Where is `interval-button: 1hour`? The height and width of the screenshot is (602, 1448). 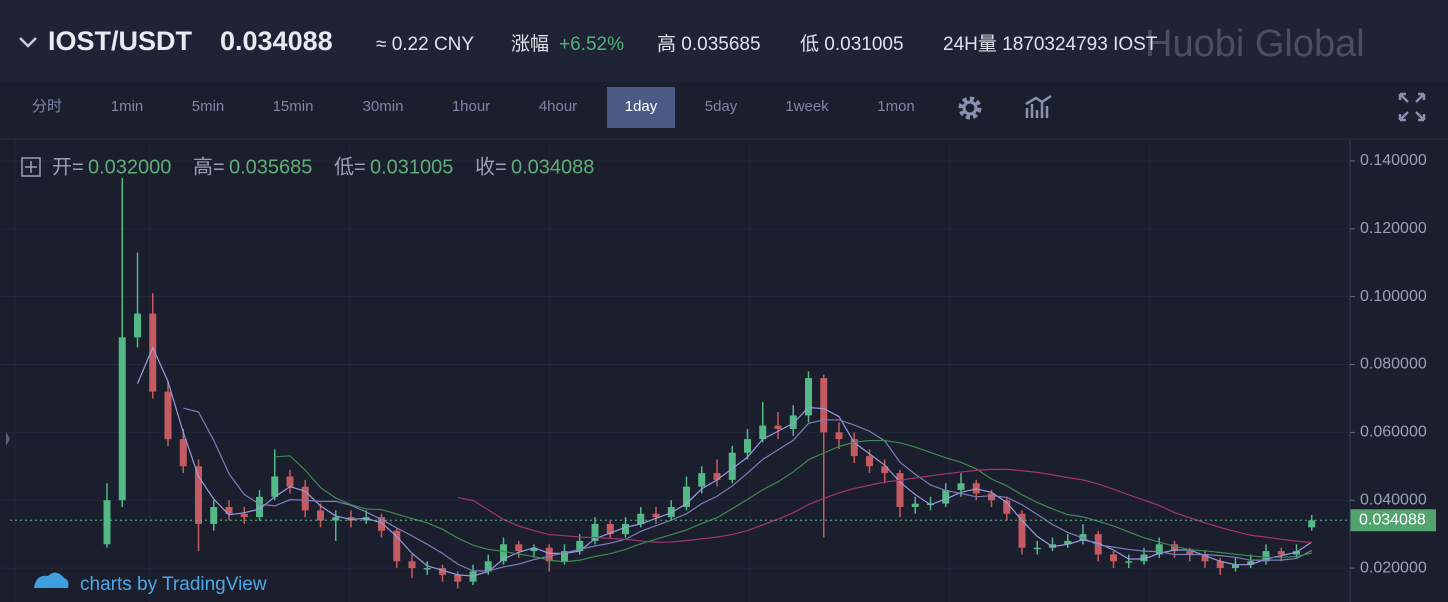 interval-button: 1hour is located at coordinates (471, 106).